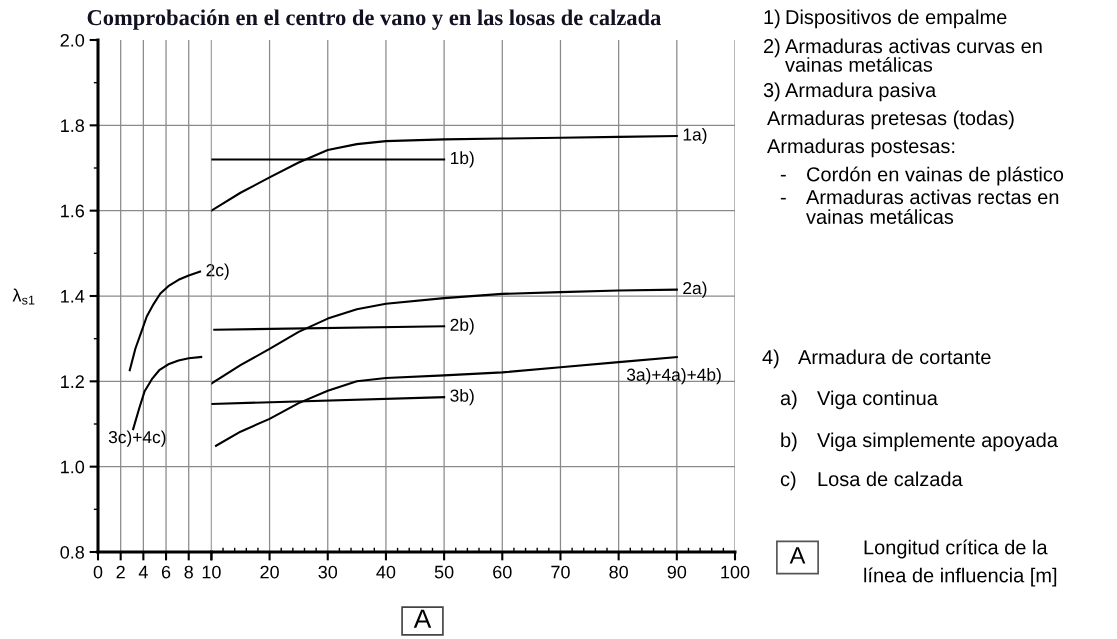 The width and height of the screenshot is (1117, 639). What do you see at coordinates (735, 572) in the screenshot?
I see `x-tick-label: 100` at bounding box center [735, 572].